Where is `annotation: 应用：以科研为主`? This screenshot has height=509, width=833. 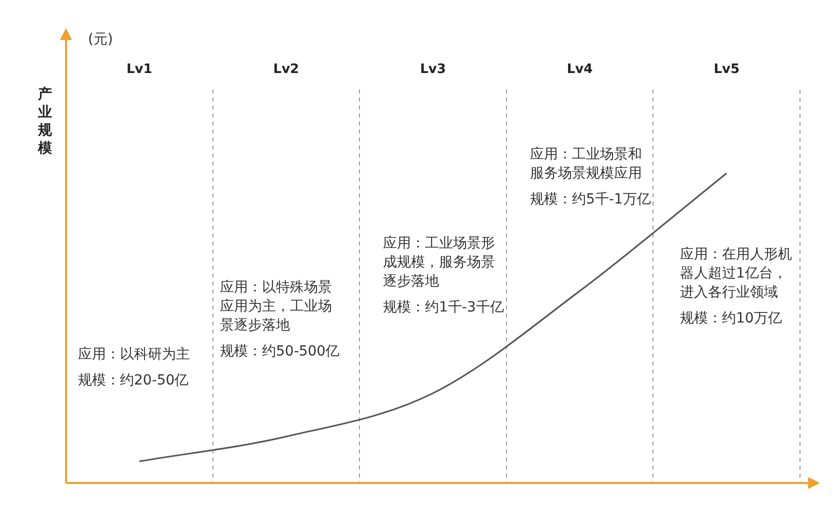 annotation: 应用：以科研为主 is located at coordinates (134, 354).